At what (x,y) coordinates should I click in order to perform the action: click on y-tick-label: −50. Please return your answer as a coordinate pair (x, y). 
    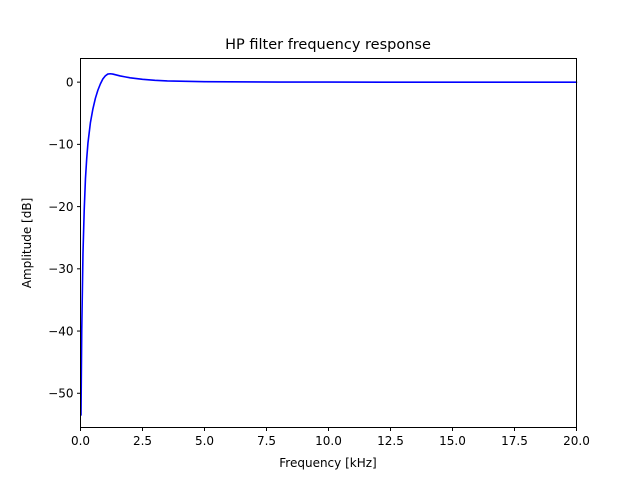
    Looking at the image, I should click on (60, 394).